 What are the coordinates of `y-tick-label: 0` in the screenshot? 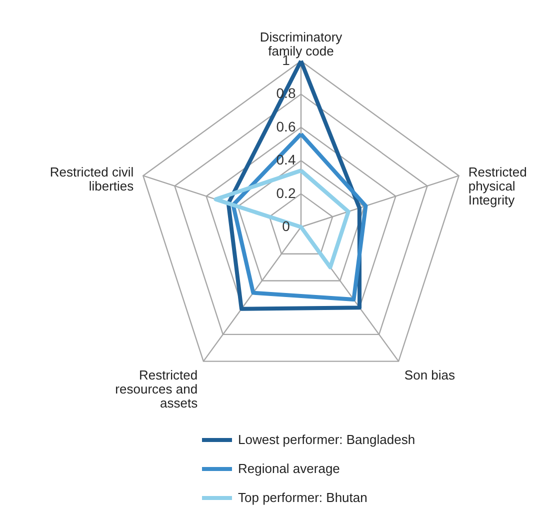 It's located at (286, 226).